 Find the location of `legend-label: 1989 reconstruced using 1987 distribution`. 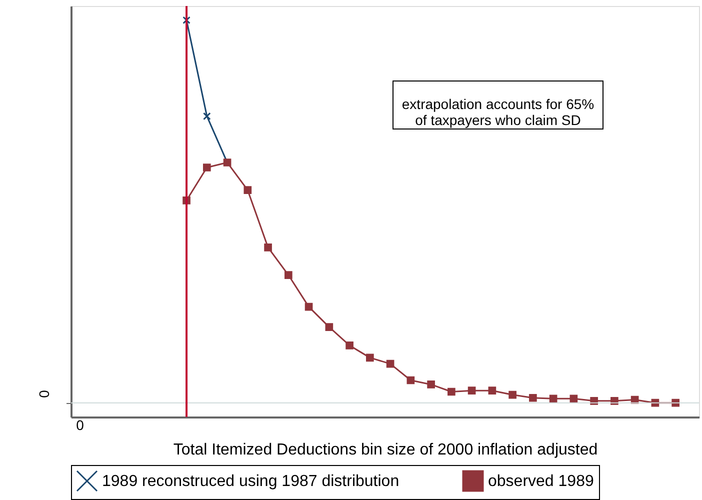

legend-label: 1989 reconstruced using 1987 distribution is located at coordinates (251, 481).